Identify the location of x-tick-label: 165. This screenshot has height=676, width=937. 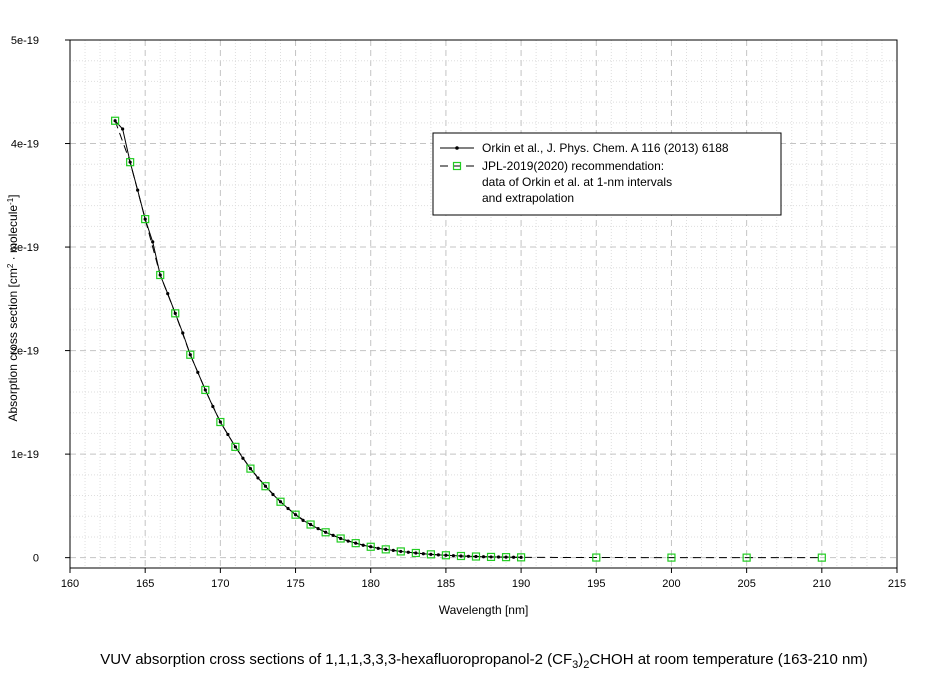
(145, 584).